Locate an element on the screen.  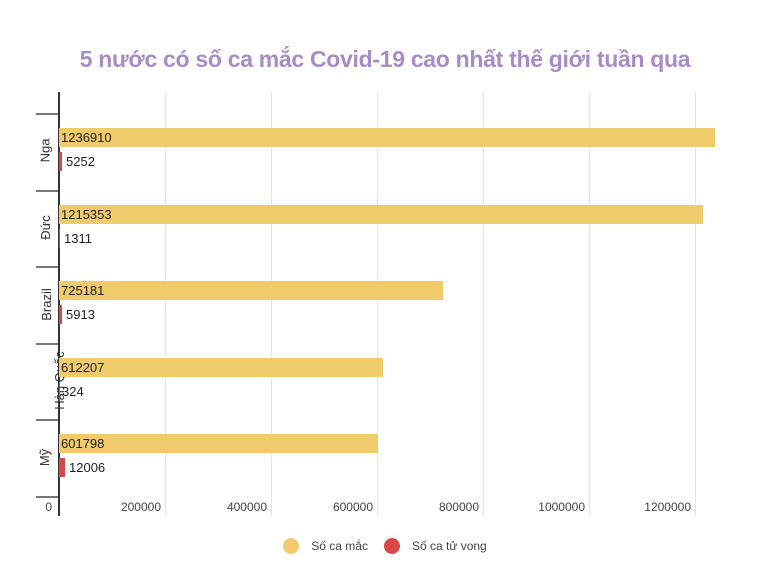
category-label: Nga is located at coordinates (45, 150).